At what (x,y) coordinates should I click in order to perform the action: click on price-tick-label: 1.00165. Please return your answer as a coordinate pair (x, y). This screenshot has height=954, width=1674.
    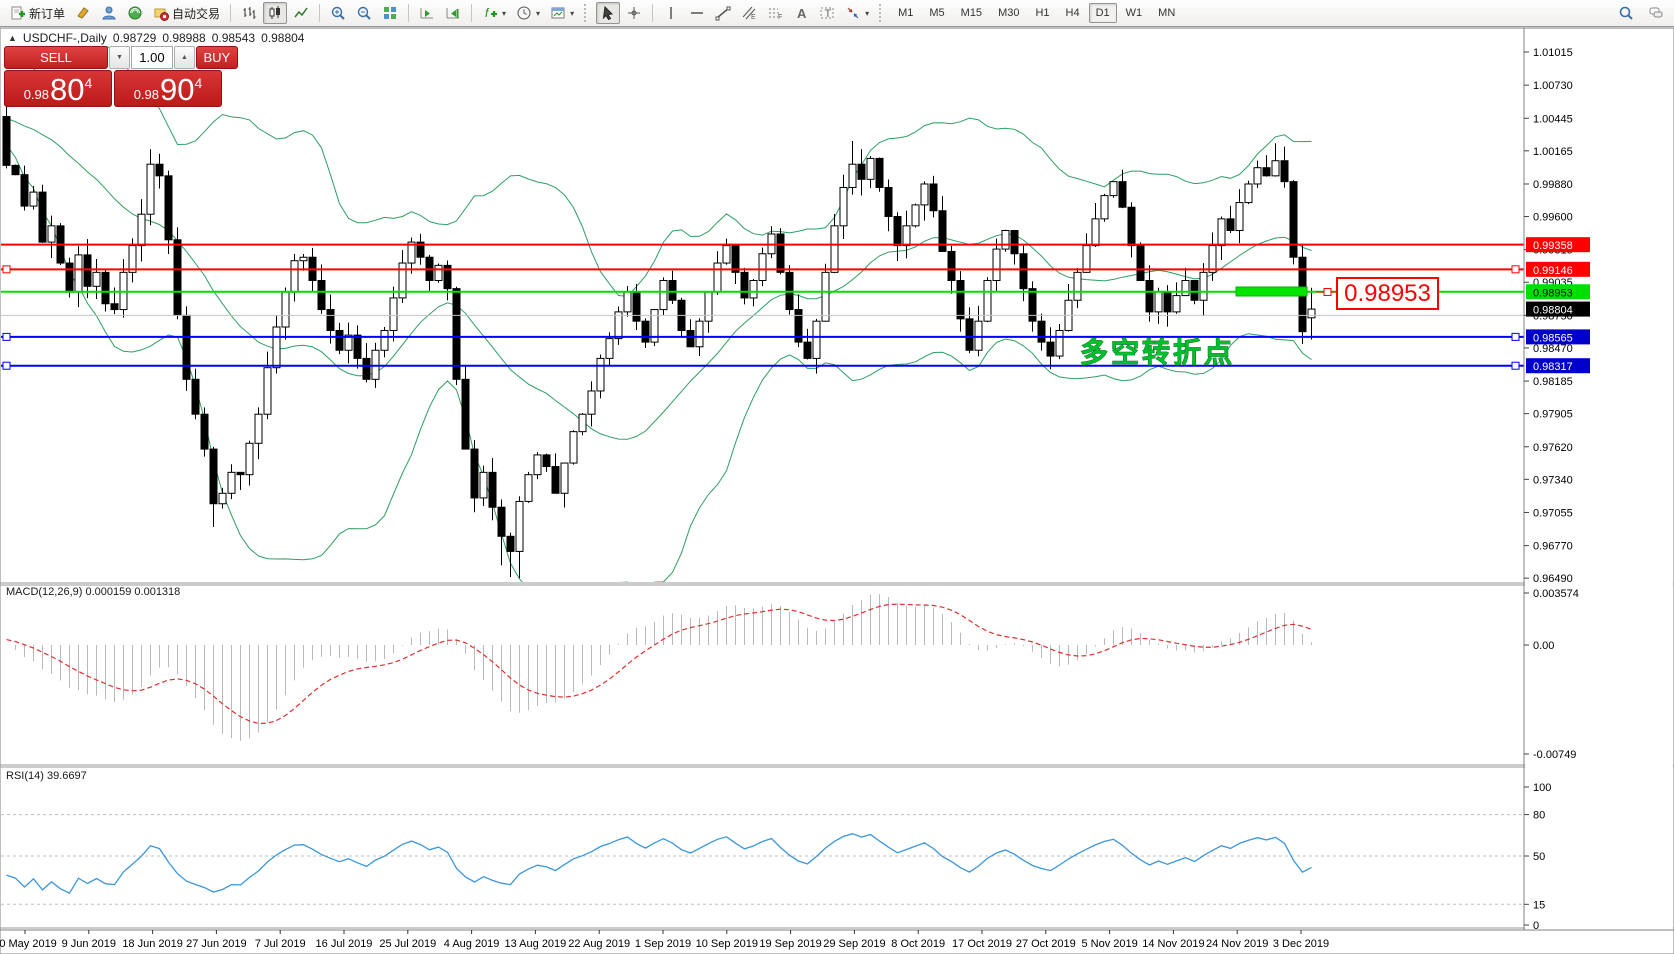
    Looking at the image, I should click on (1553, 152).